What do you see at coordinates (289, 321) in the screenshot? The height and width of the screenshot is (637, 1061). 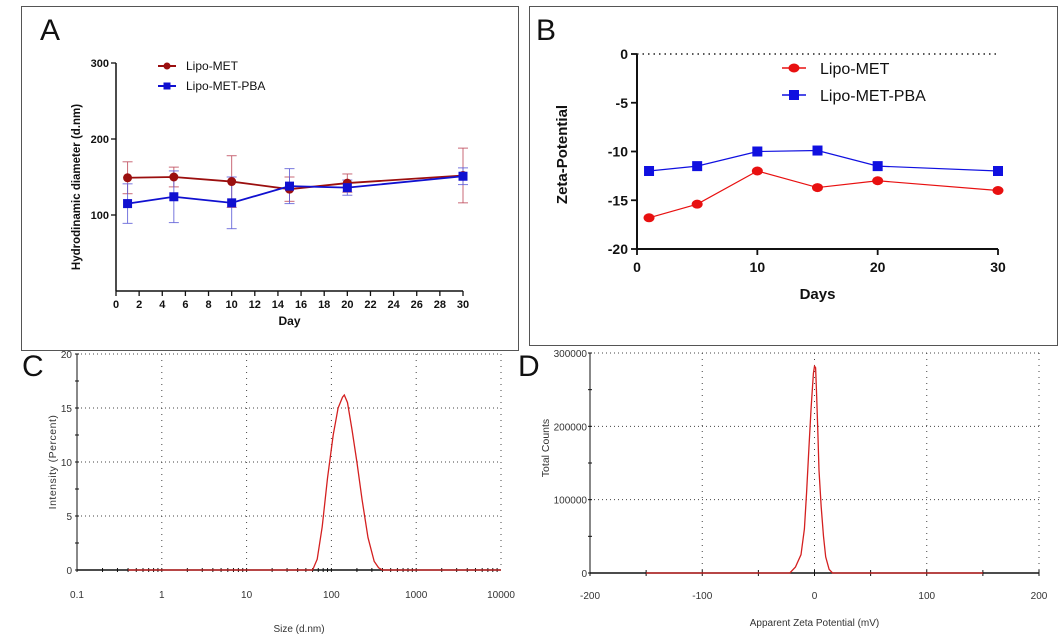 I see `a-x-axis-label: Day` at bounding box center [289, 321].